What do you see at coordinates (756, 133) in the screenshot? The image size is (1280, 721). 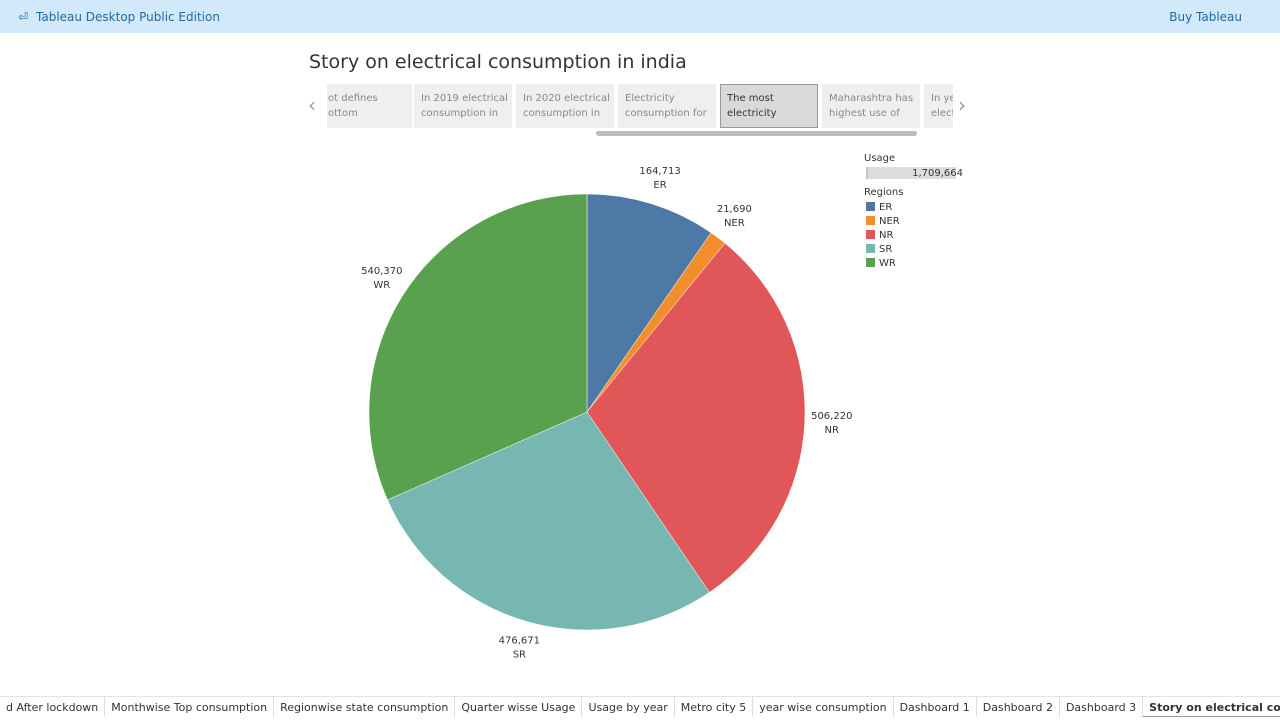 I see `scrollbar` at bounding box center [756, 133].